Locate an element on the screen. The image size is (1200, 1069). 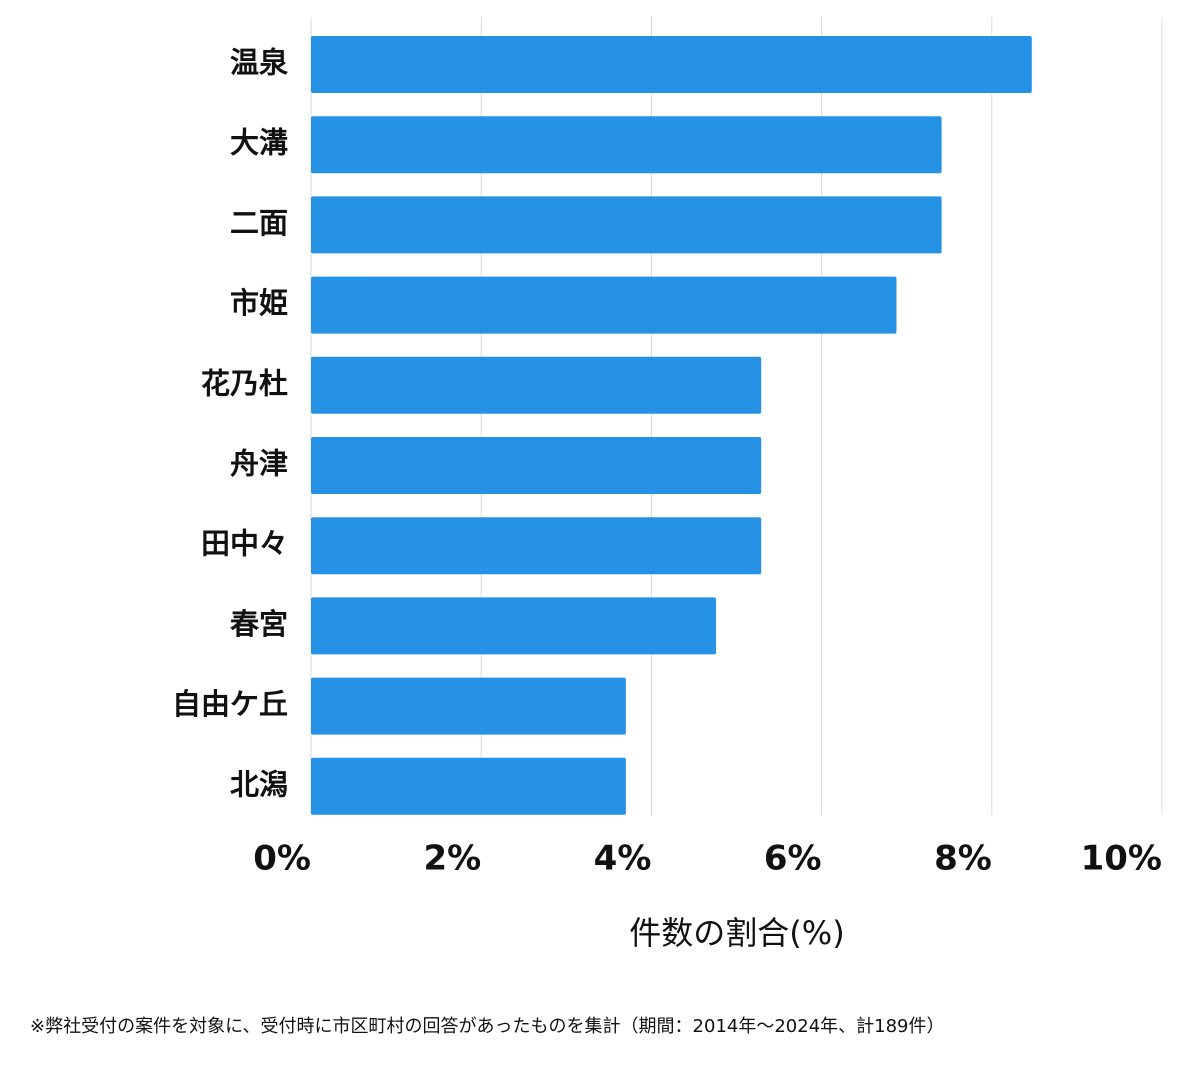
x-tick-label: 6% is located at coordinates (793, 859).